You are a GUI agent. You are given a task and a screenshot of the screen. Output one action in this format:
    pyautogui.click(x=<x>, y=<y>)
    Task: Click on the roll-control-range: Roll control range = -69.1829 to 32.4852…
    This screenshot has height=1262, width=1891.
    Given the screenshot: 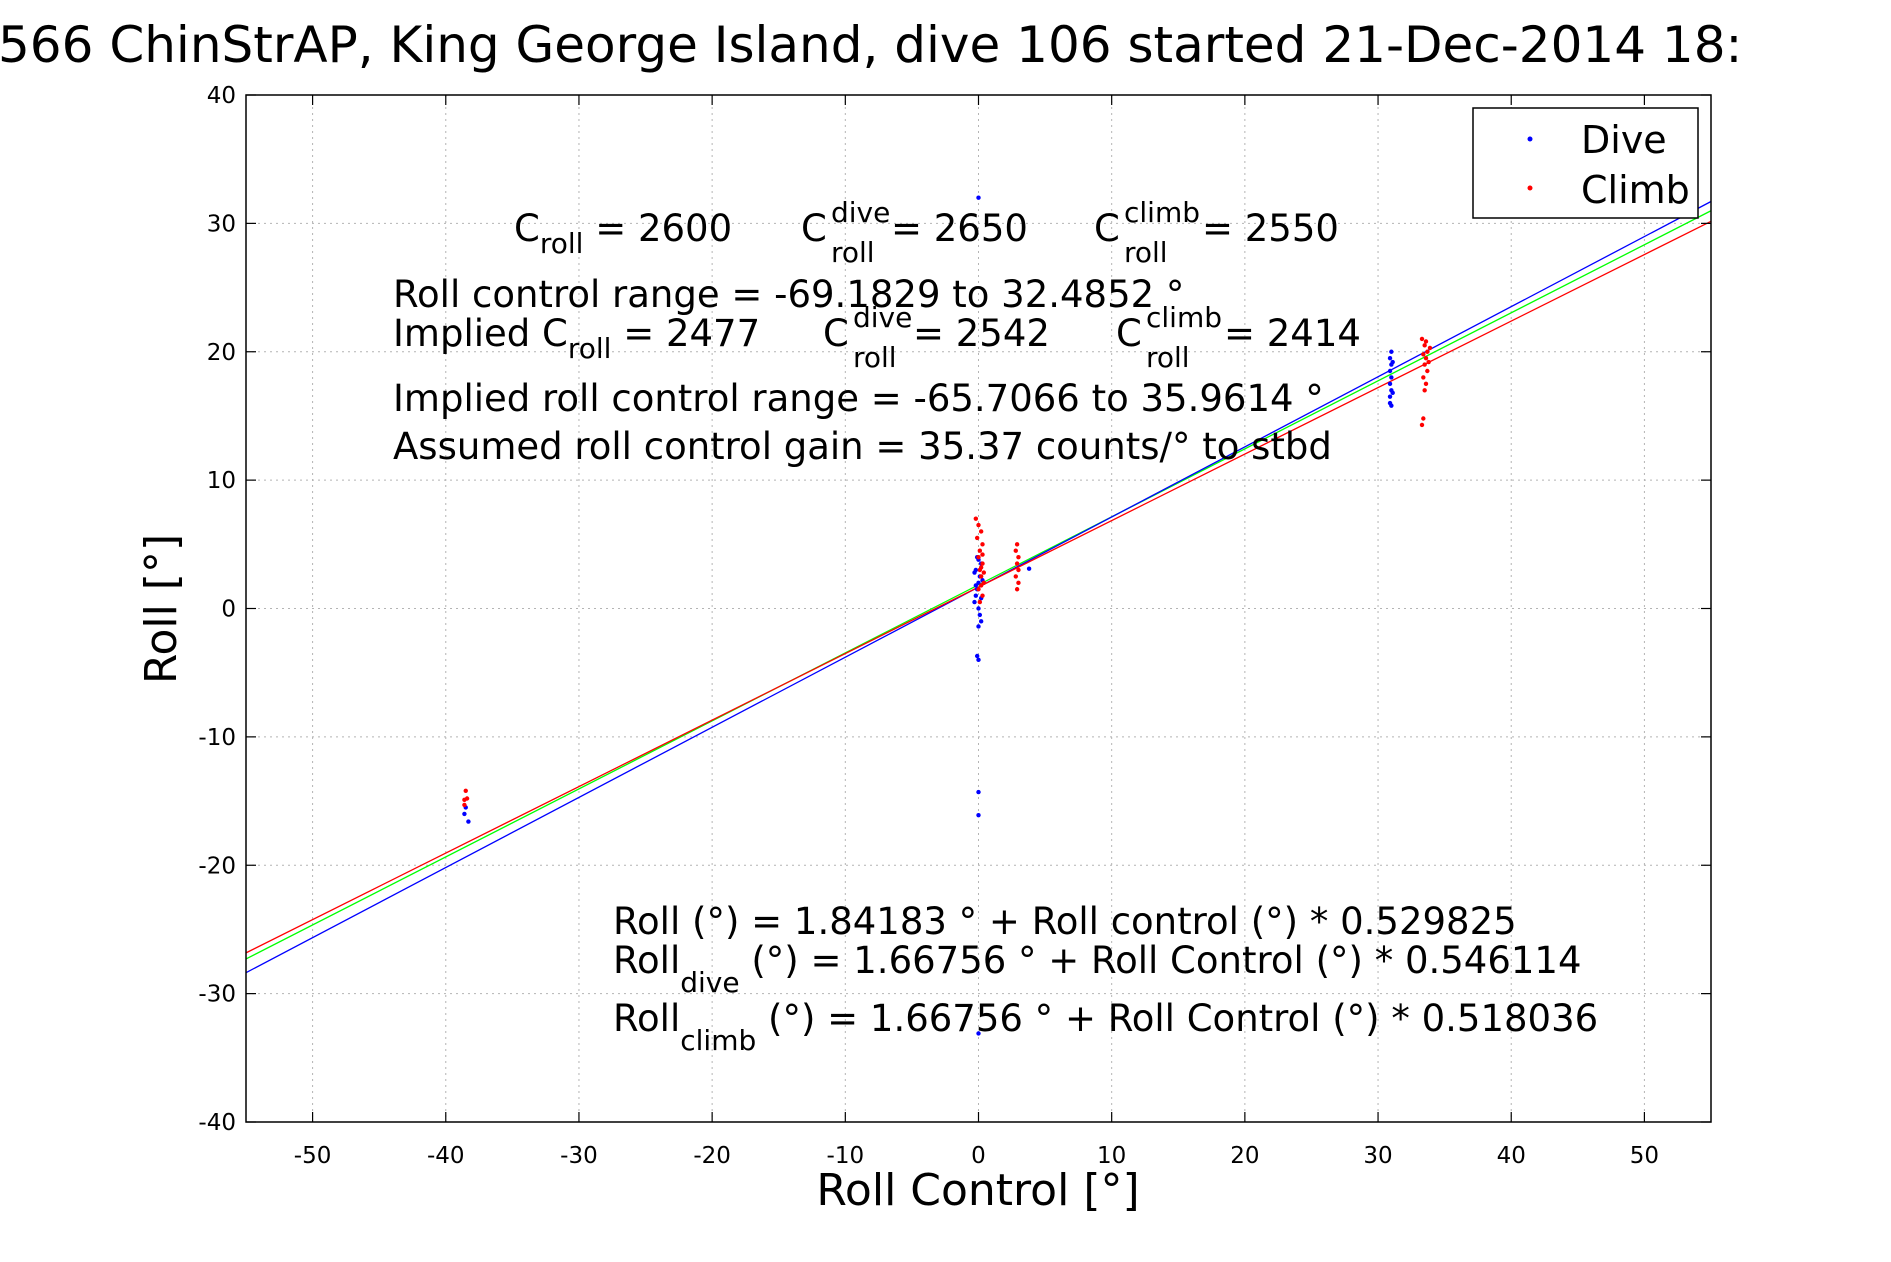 What is the action you would take?
    pyautogui.click(x=788, y=294)
    